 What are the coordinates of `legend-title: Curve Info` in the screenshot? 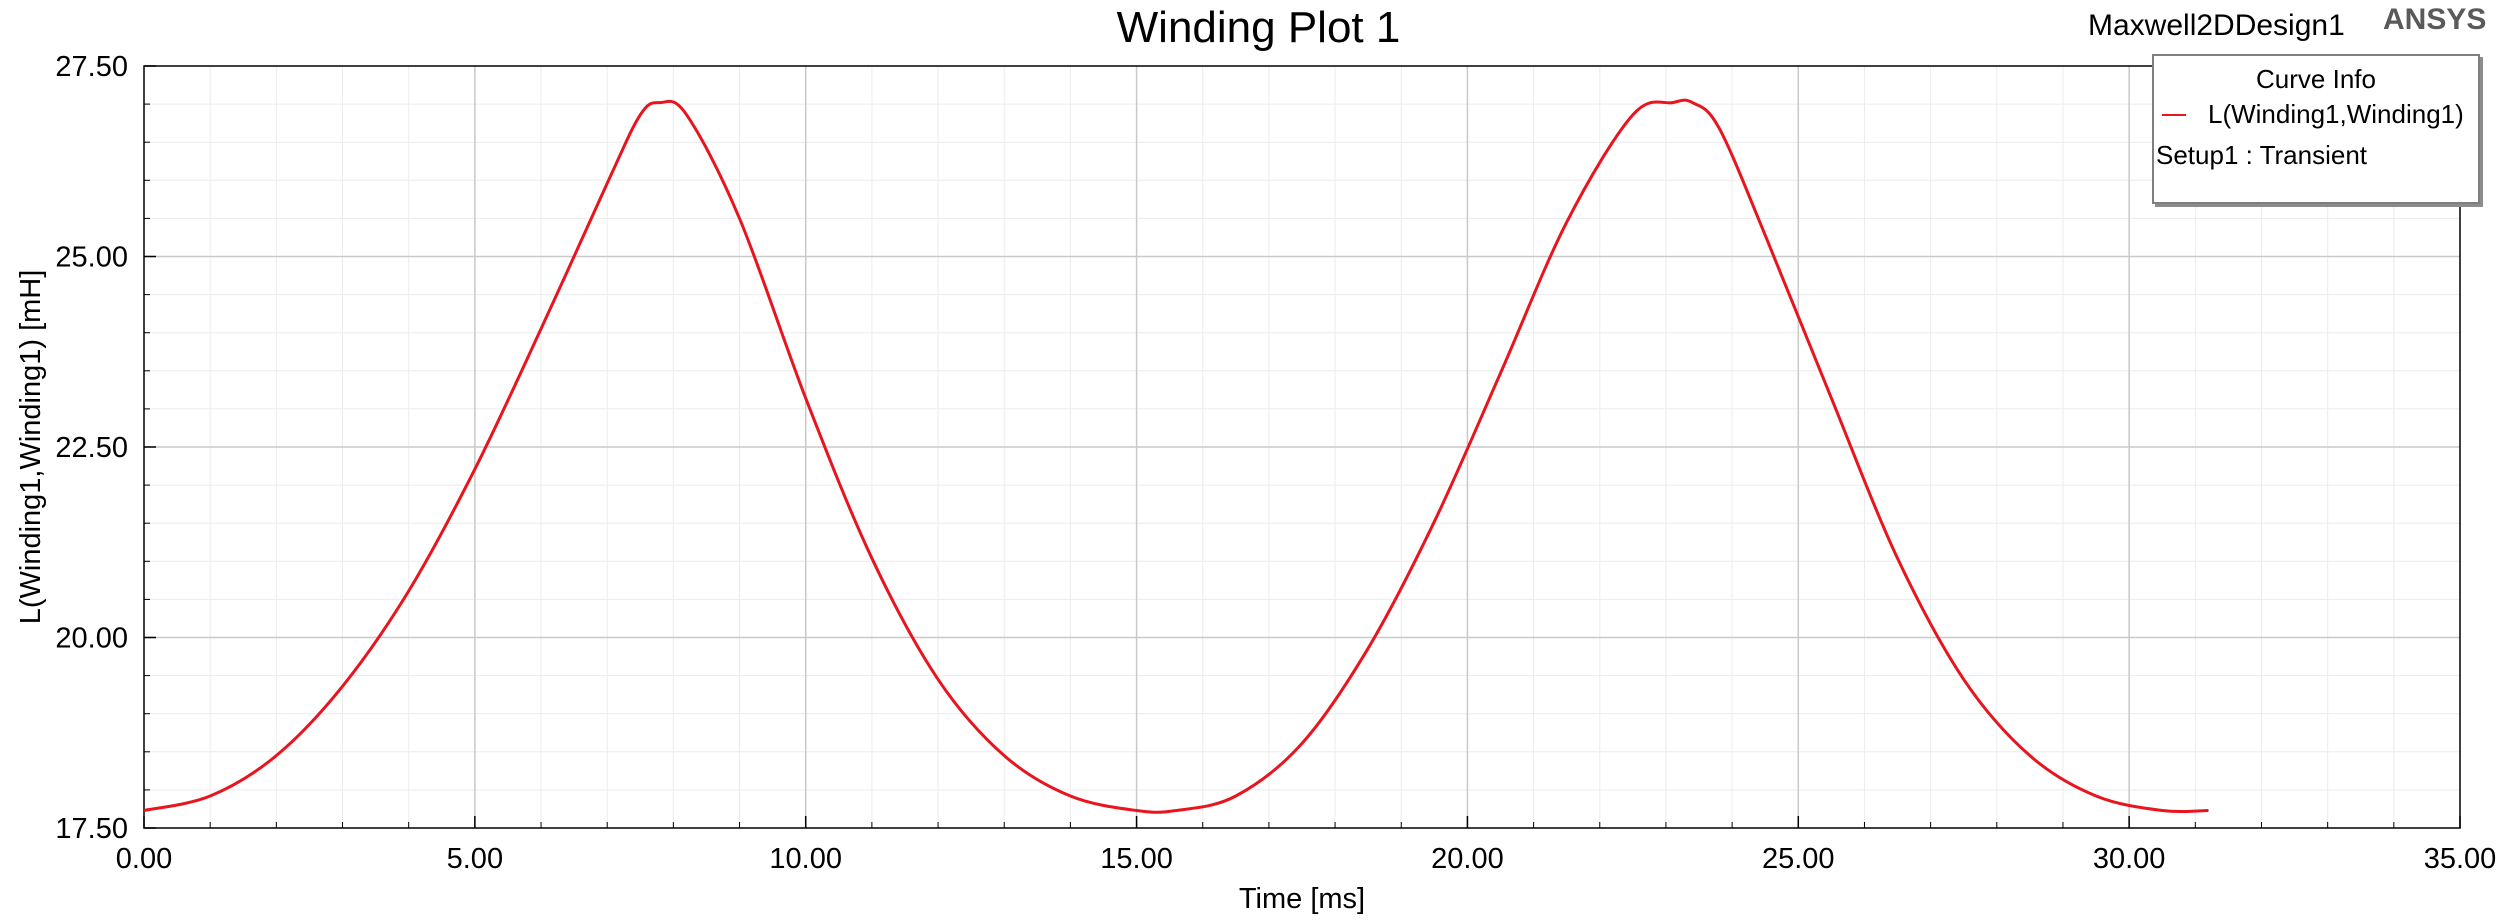 It's located at (2316, 79).